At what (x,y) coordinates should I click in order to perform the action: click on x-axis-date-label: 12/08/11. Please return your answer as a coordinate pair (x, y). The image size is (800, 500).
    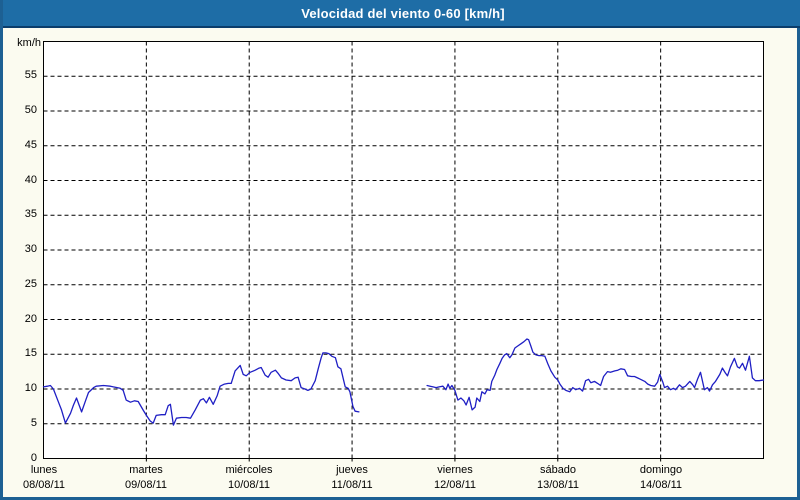
    Looking at the image, I should click on (454, 485).